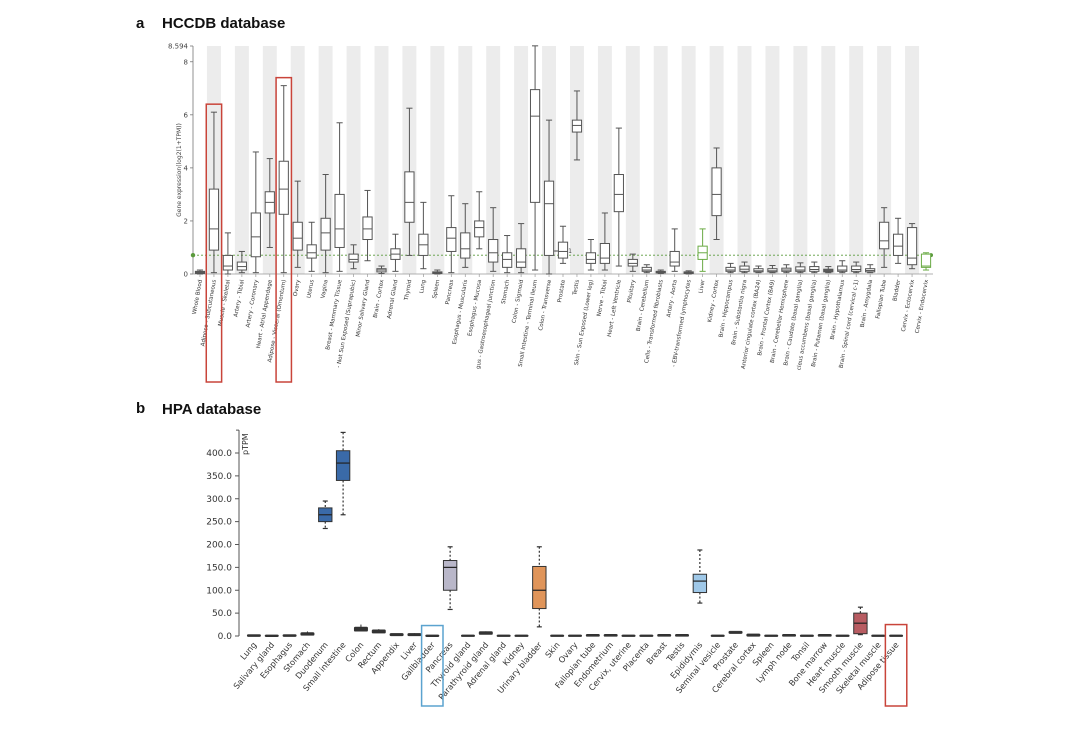 Image resolution: width=1080 pixels, height=739 pixels. Describe the element at coordinates (186, 275) in the screenshot. I see `y-tick-label: 0` at that location.